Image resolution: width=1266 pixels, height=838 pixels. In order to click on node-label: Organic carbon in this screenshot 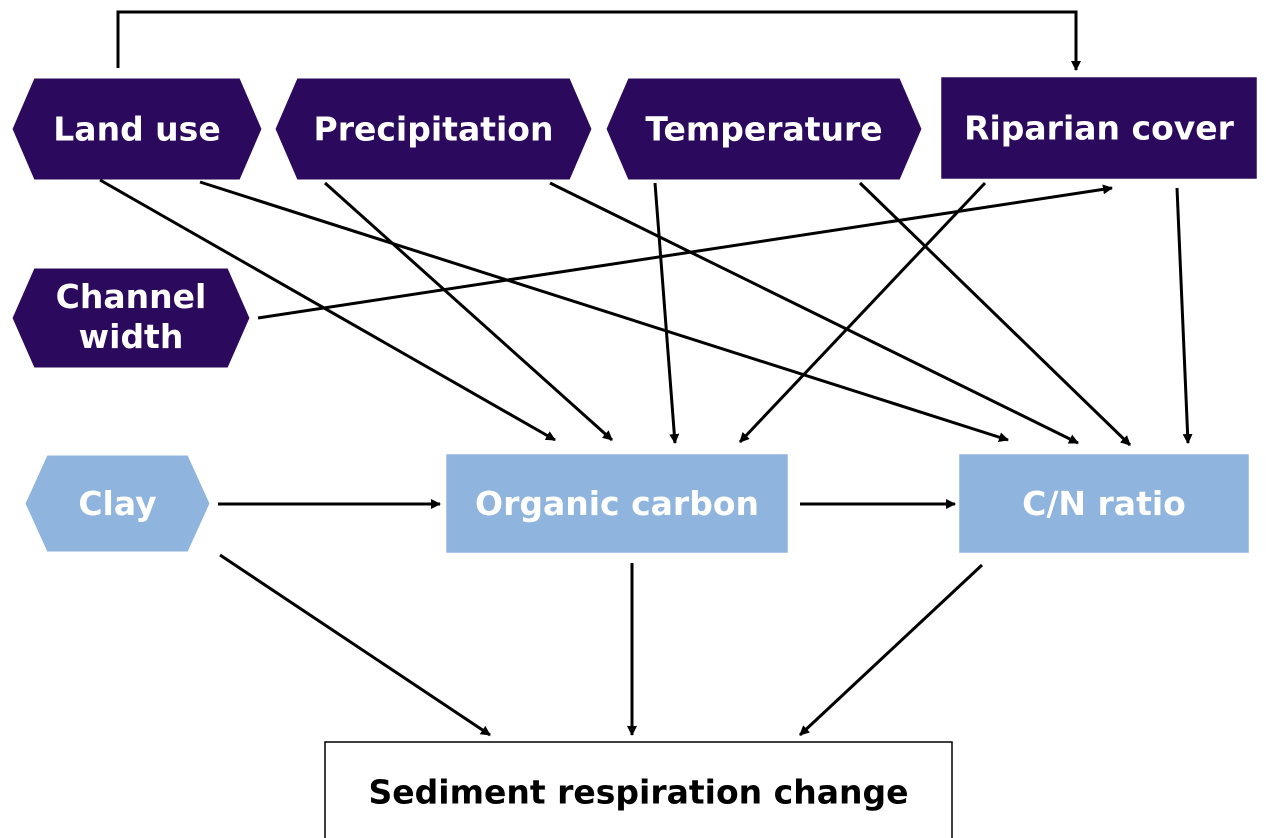, I will do `click(617, 503)`.